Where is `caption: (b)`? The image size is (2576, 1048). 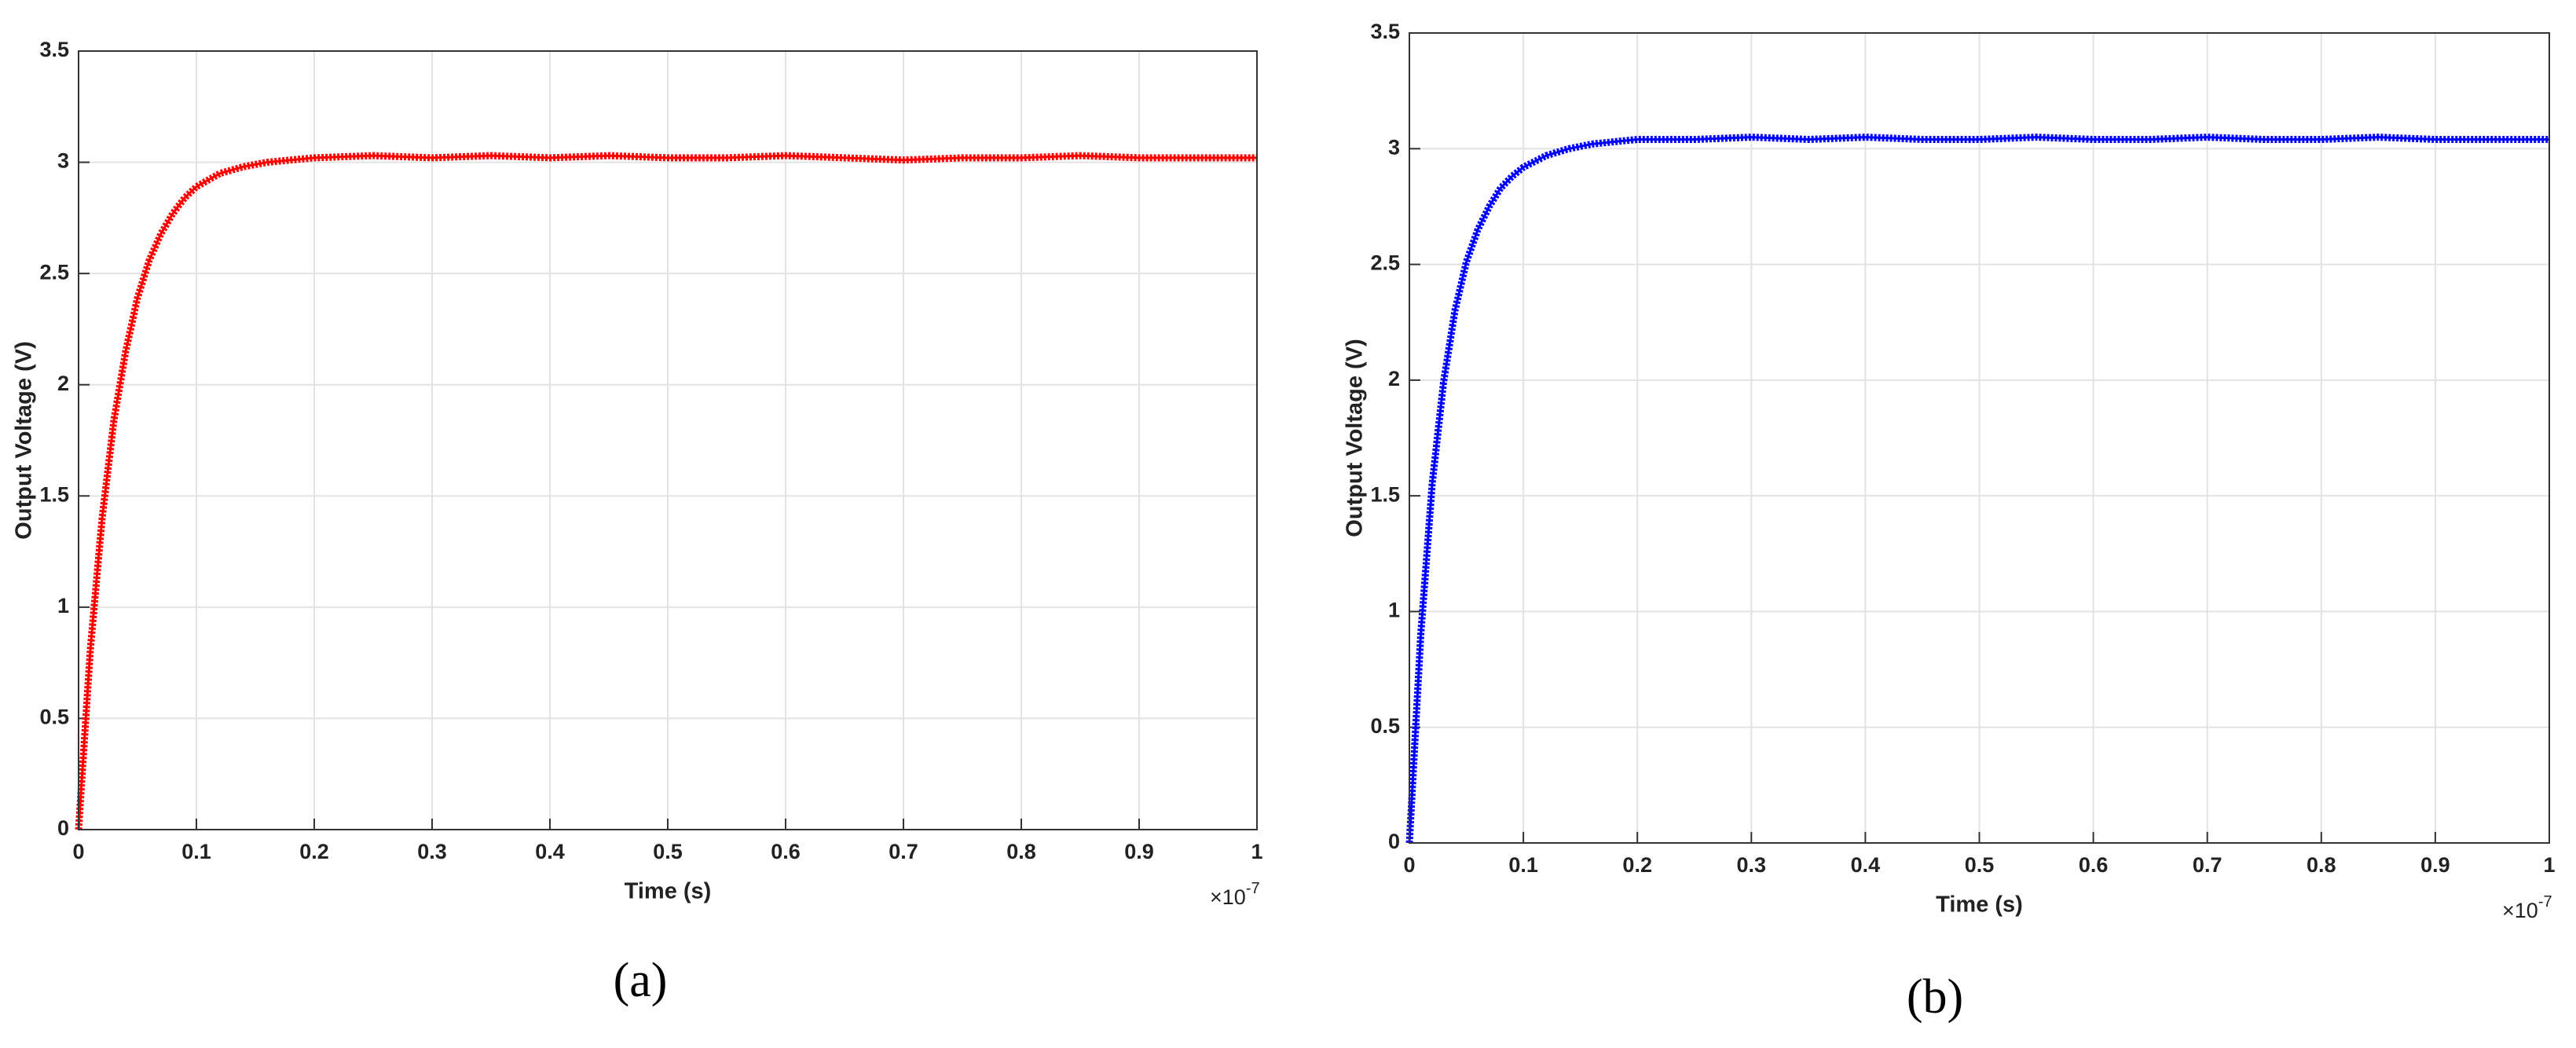
caption: (b) is located at coordinates (1935, 997).